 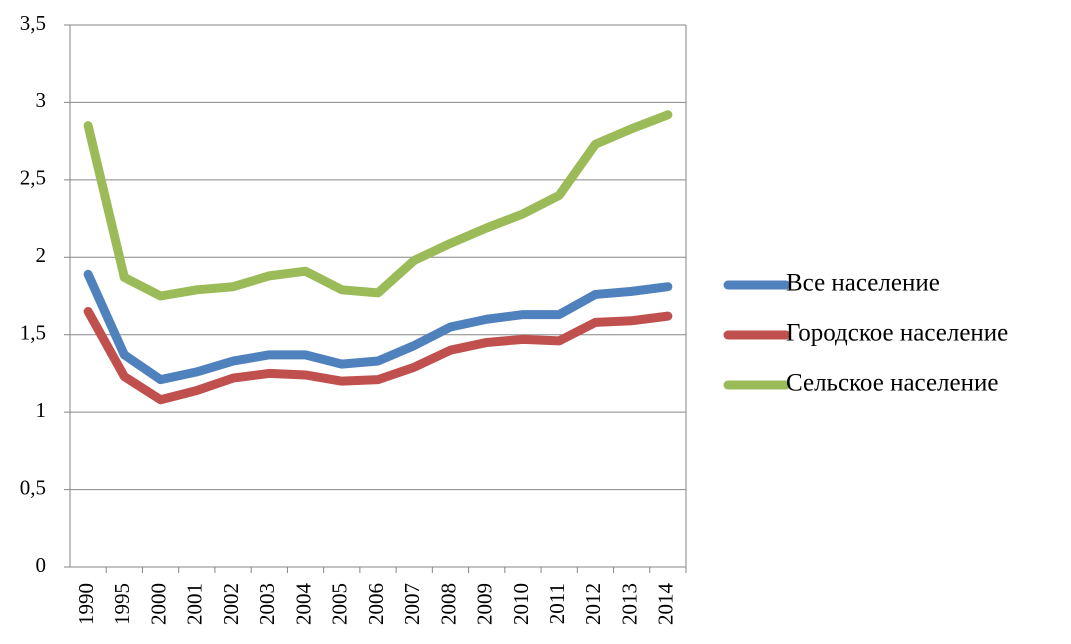 I want to click on y-tick-label: 0, so click(x=41, y=565).